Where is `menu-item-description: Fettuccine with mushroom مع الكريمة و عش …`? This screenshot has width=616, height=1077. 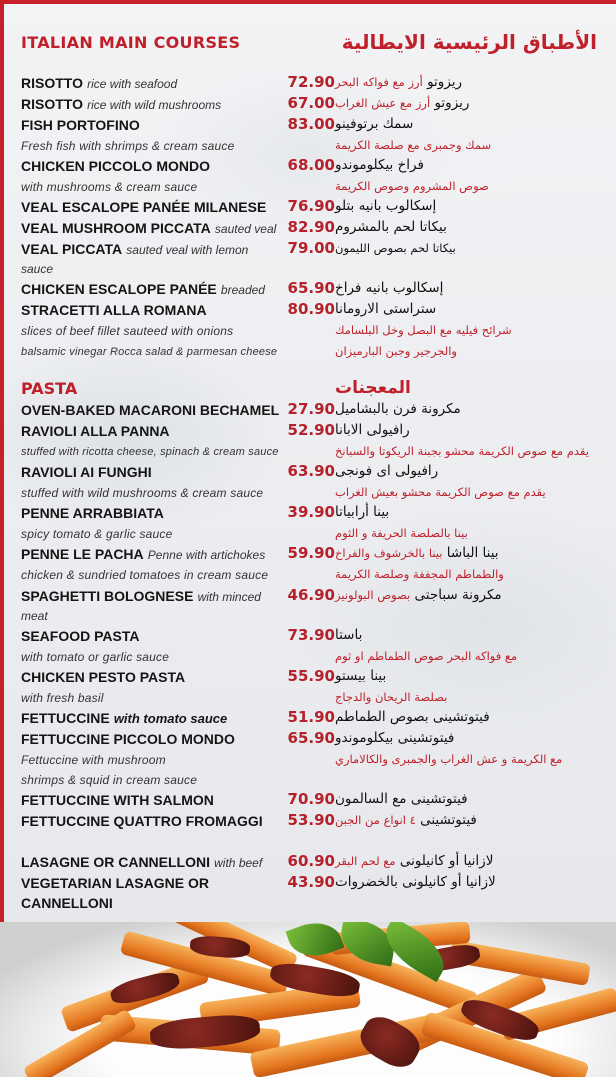
menu-item-description: Fettuccine with mushroom مع الكريمة و عش … is located at coordinates (310, 760).